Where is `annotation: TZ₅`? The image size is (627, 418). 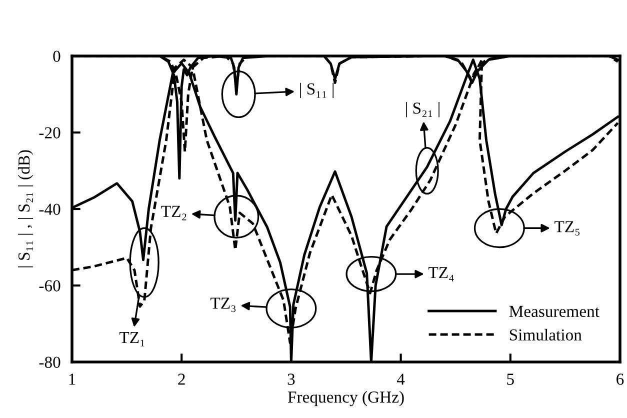 annotation: TZ₅ is located at coordinates (567, 228).